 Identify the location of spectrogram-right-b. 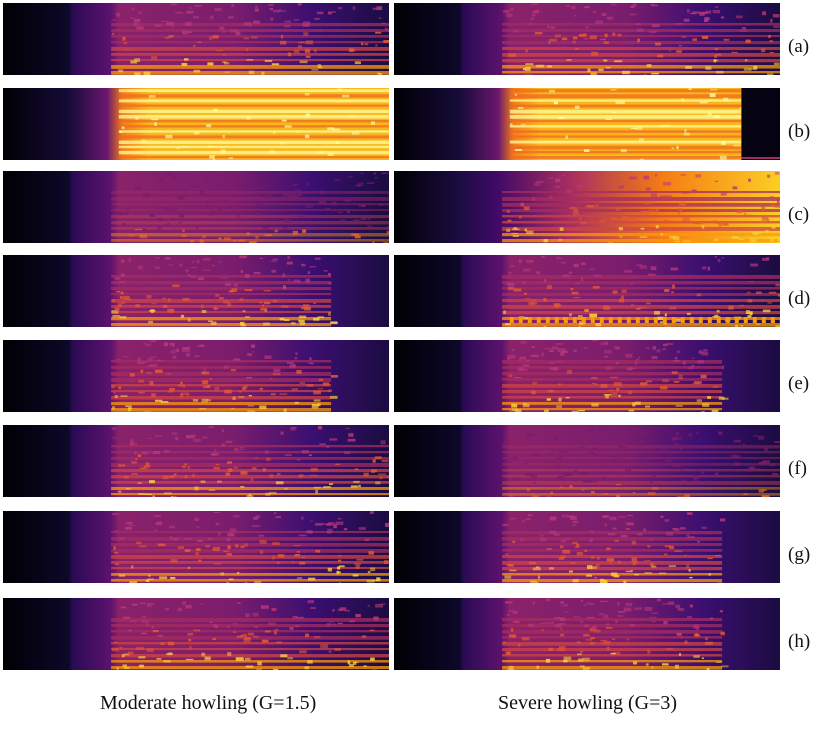
(587, 124).